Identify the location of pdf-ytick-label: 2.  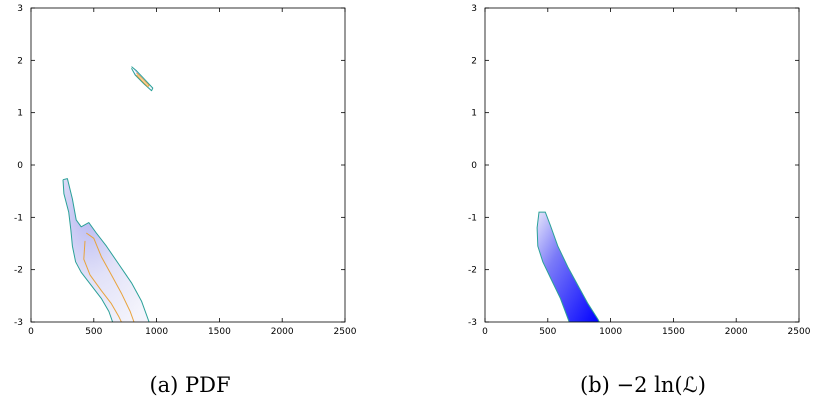
(20, 61).